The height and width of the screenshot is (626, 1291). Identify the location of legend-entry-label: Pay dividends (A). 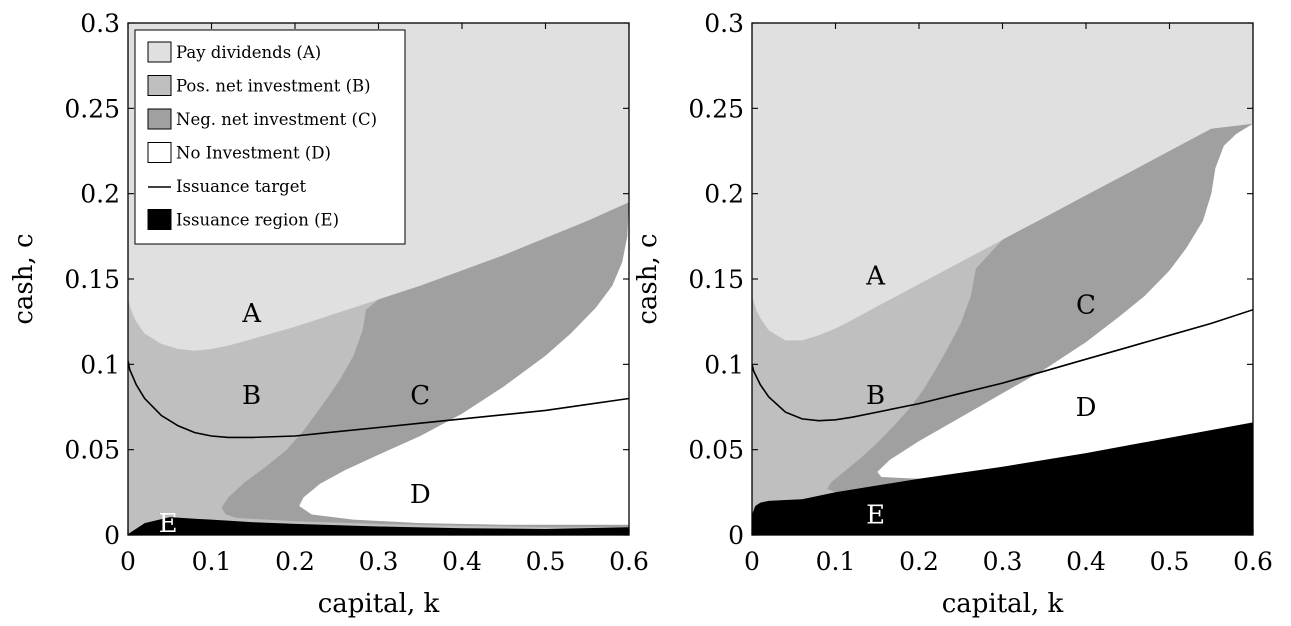
(248, 52).